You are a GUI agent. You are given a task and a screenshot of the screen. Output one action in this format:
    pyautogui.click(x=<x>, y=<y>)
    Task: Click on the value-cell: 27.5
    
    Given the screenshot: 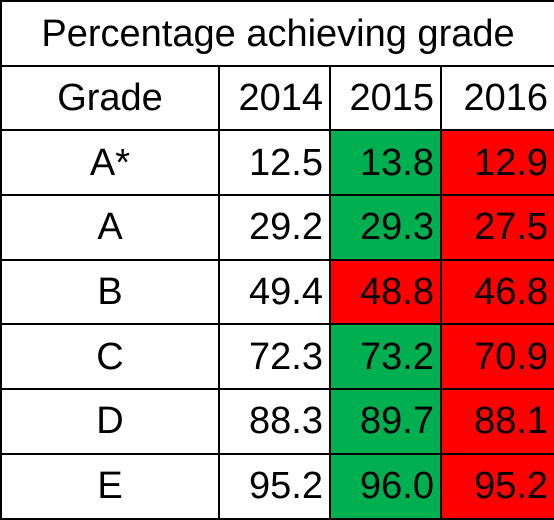 What is the action you would take?
    pyautogui.click(x=496, y=227)
    